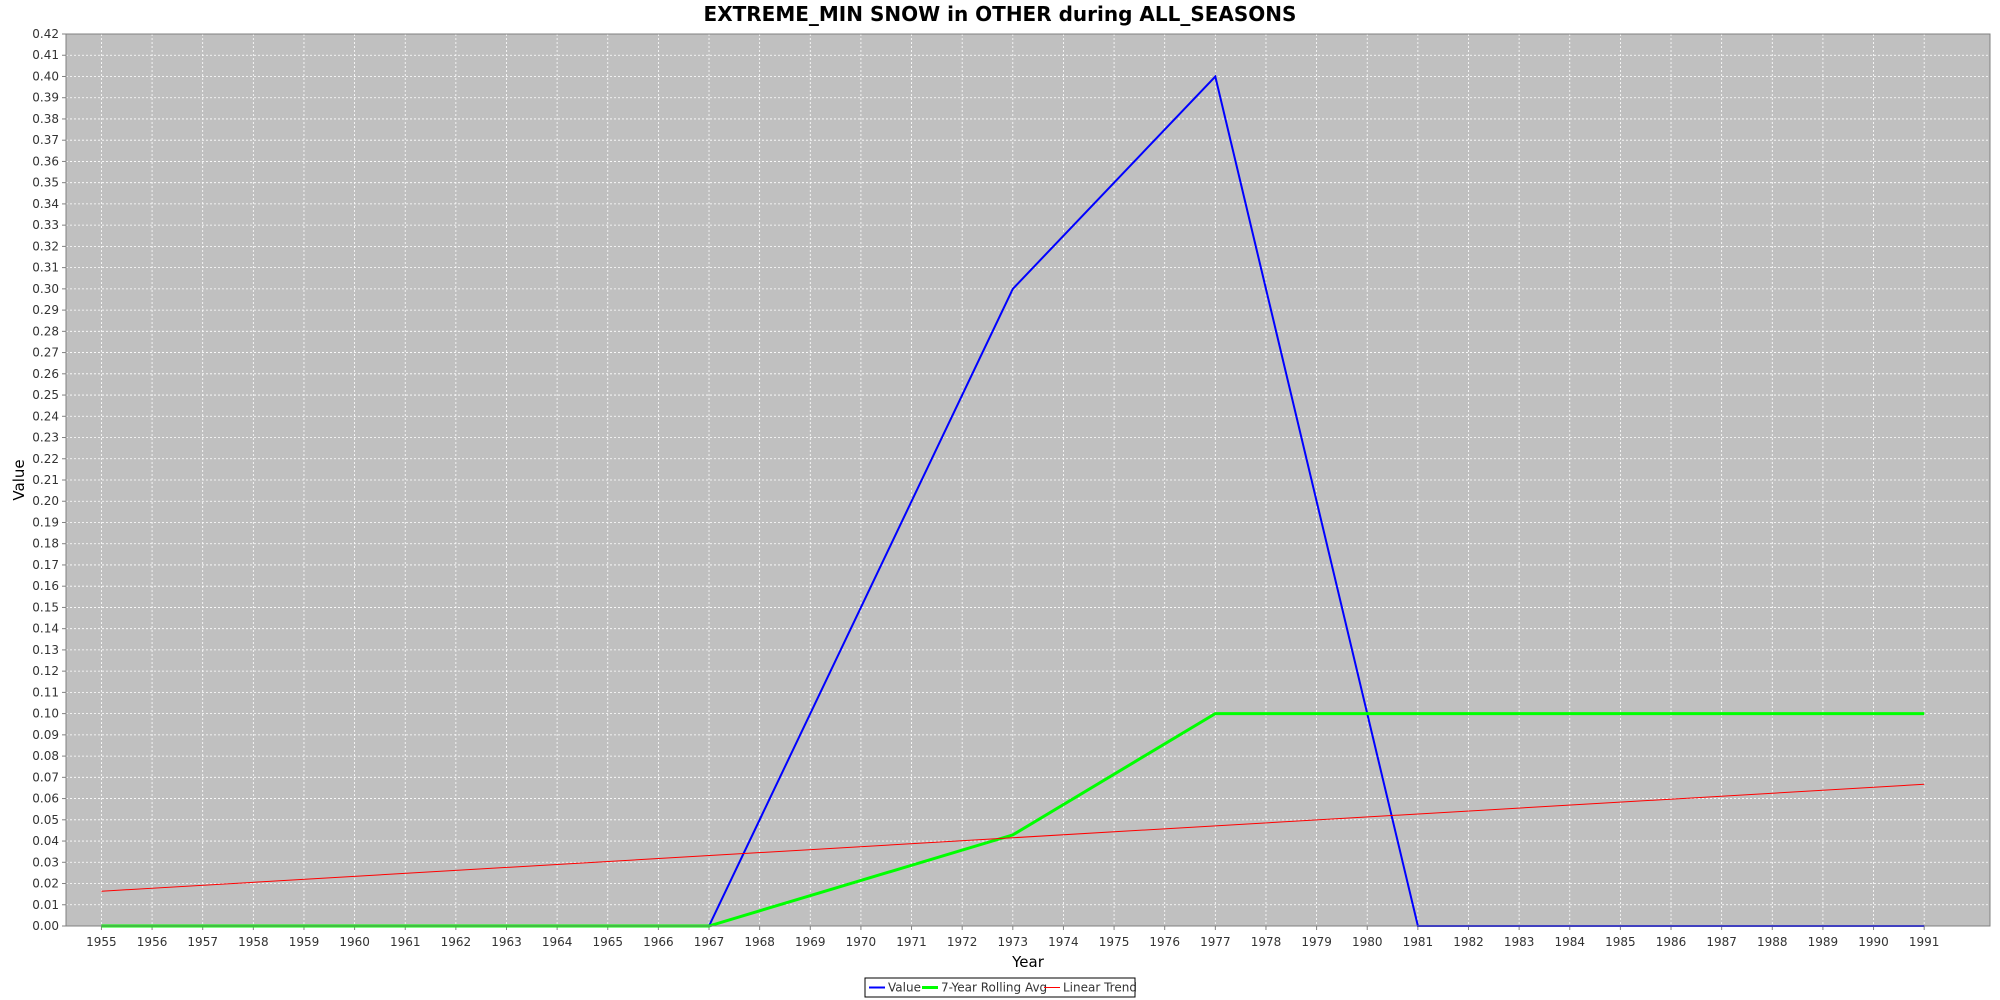 This screenshot has width=2000, height=1000. Describe the element at coordinates (1013, 942) in the screenshot. I see `x-tick-label: 1973` at that location.